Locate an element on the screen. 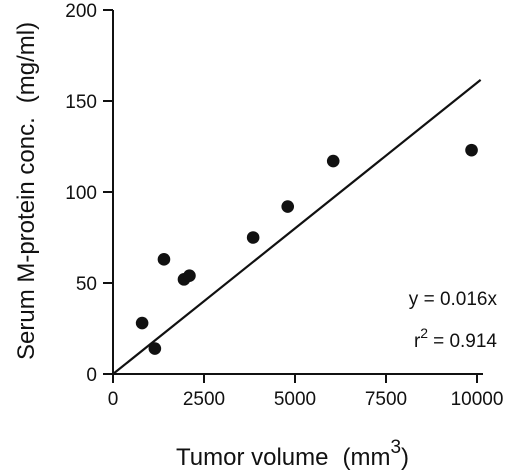  r2-value: = 0.914 is located at coordinates (465, 341).